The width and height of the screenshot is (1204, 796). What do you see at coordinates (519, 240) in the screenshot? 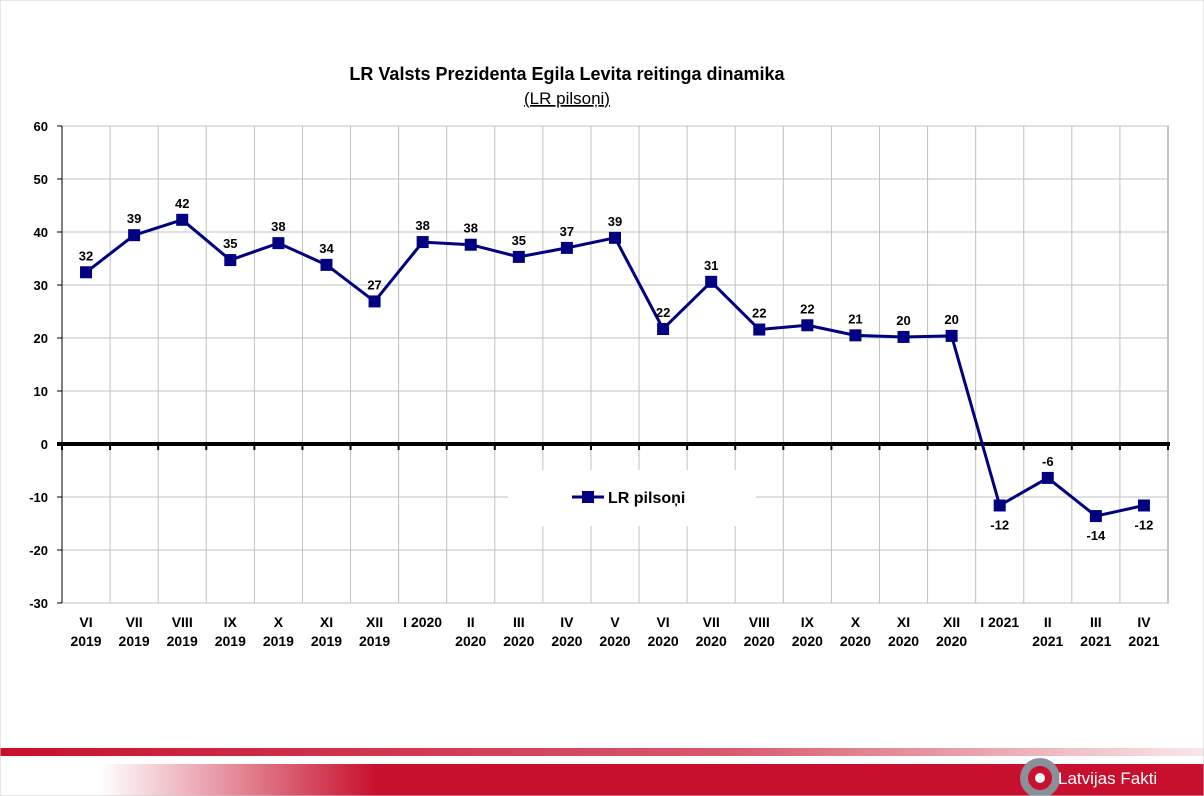
I see `data-label: 35` at bounding box center [519, 240].